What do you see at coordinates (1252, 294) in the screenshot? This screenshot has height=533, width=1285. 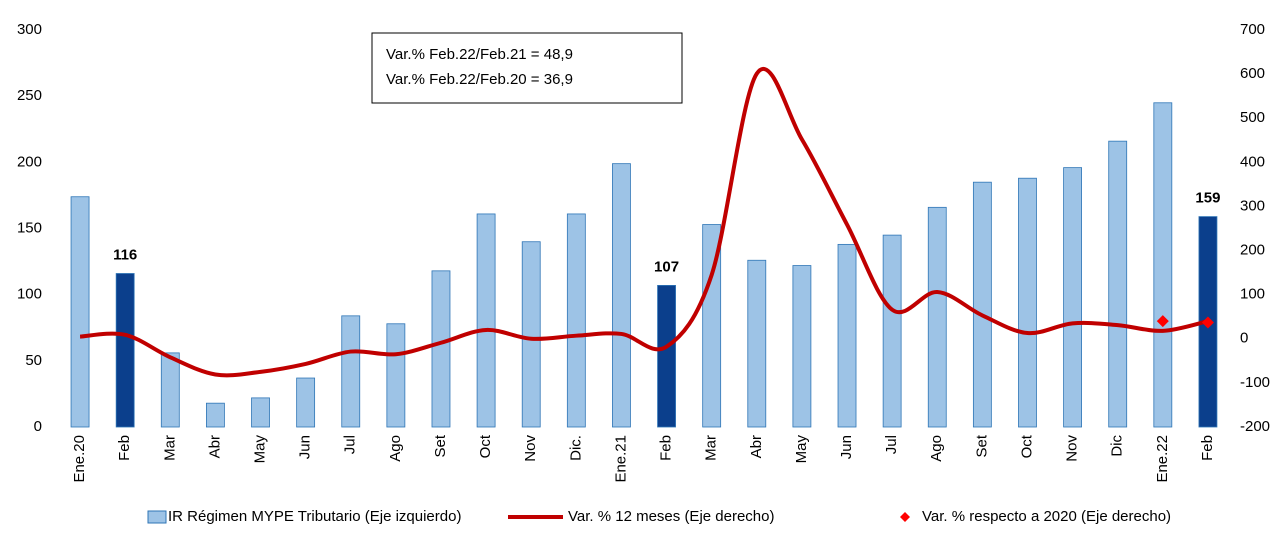 I see `y2-tick-label: 100` at bounding box center [1252, 294].